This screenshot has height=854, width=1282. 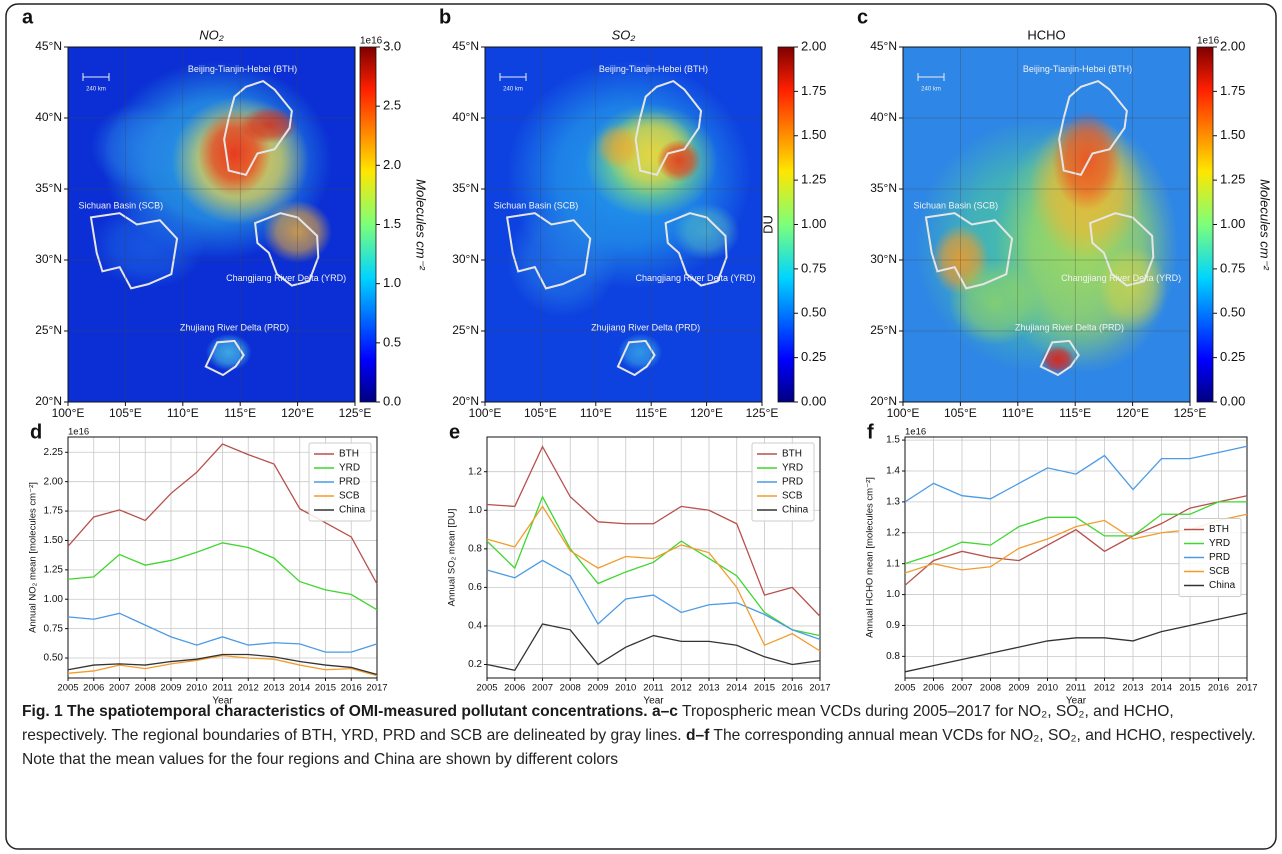 What do you see at coordinates (570, 688) in the screenshot?
I see `x-tick-label: 2008` at bounding box center [570, 688].